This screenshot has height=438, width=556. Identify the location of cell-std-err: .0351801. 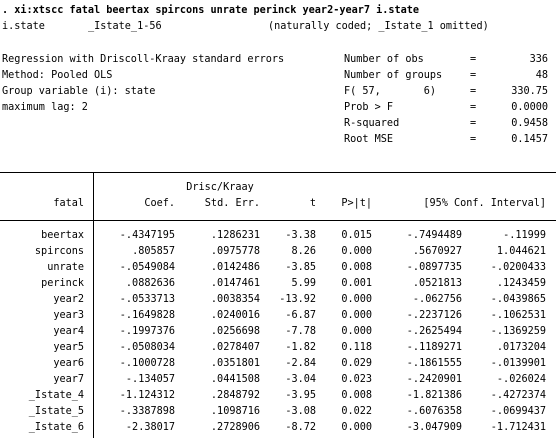
(235, 363).